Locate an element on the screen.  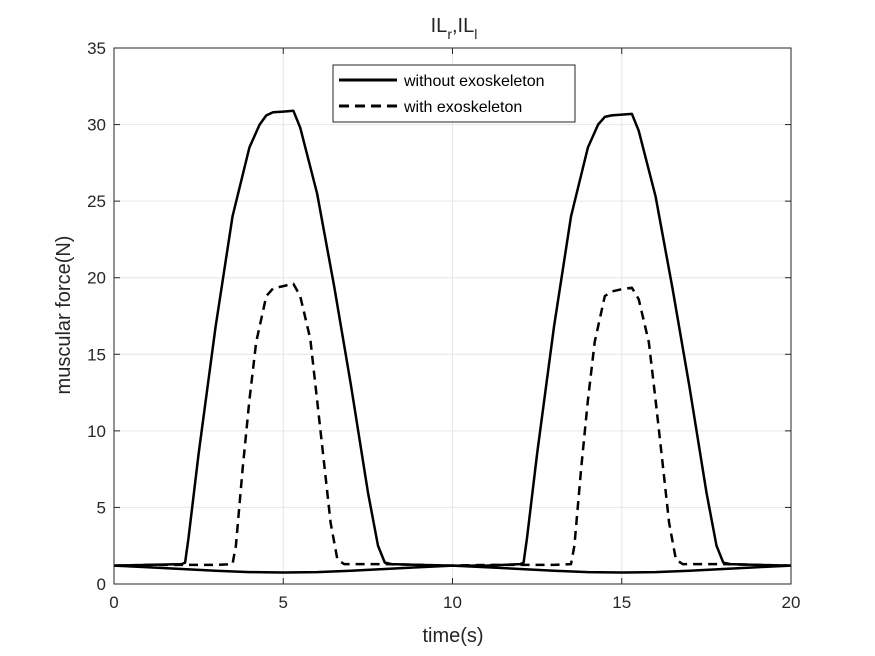
y-tick-label: 5 is located at coordinates (101, 507).